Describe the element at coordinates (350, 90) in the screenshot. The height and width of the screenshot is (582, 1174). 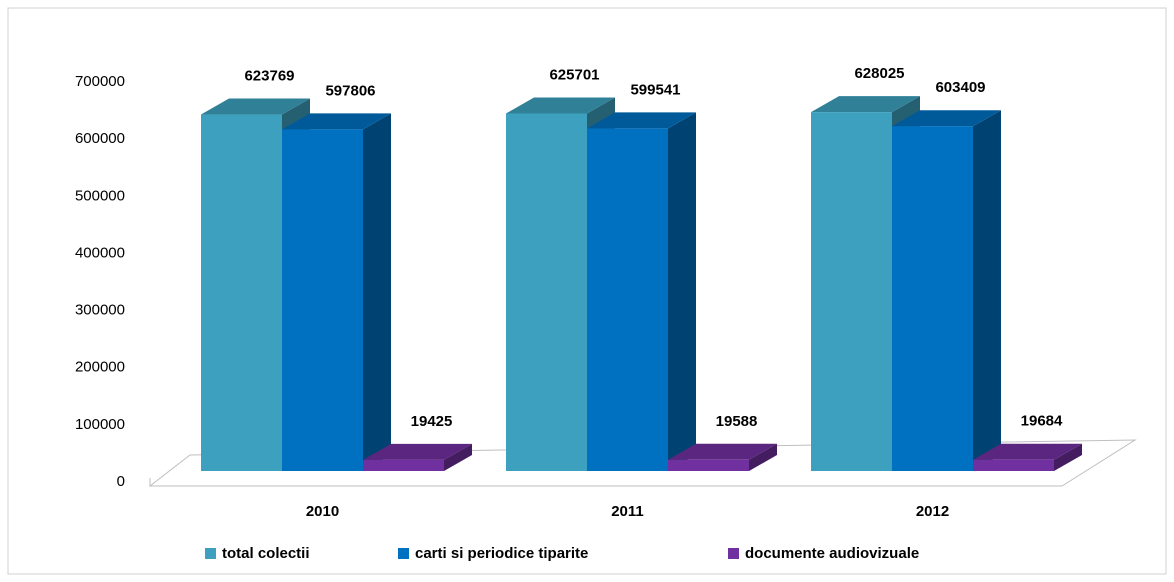
I see `value-label: 597806` at that location.